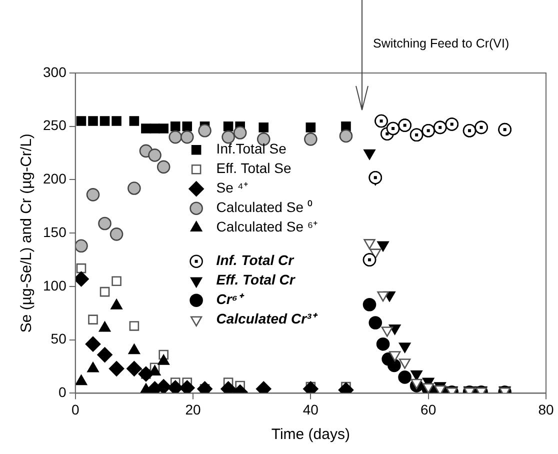 Image resolution: width=558 pixels, height=454 pixels. What do you see at coordinates (251, 148) in the screenshot?
I see `legend-label: Inf.Total Se` at bounding box center [251, 148].